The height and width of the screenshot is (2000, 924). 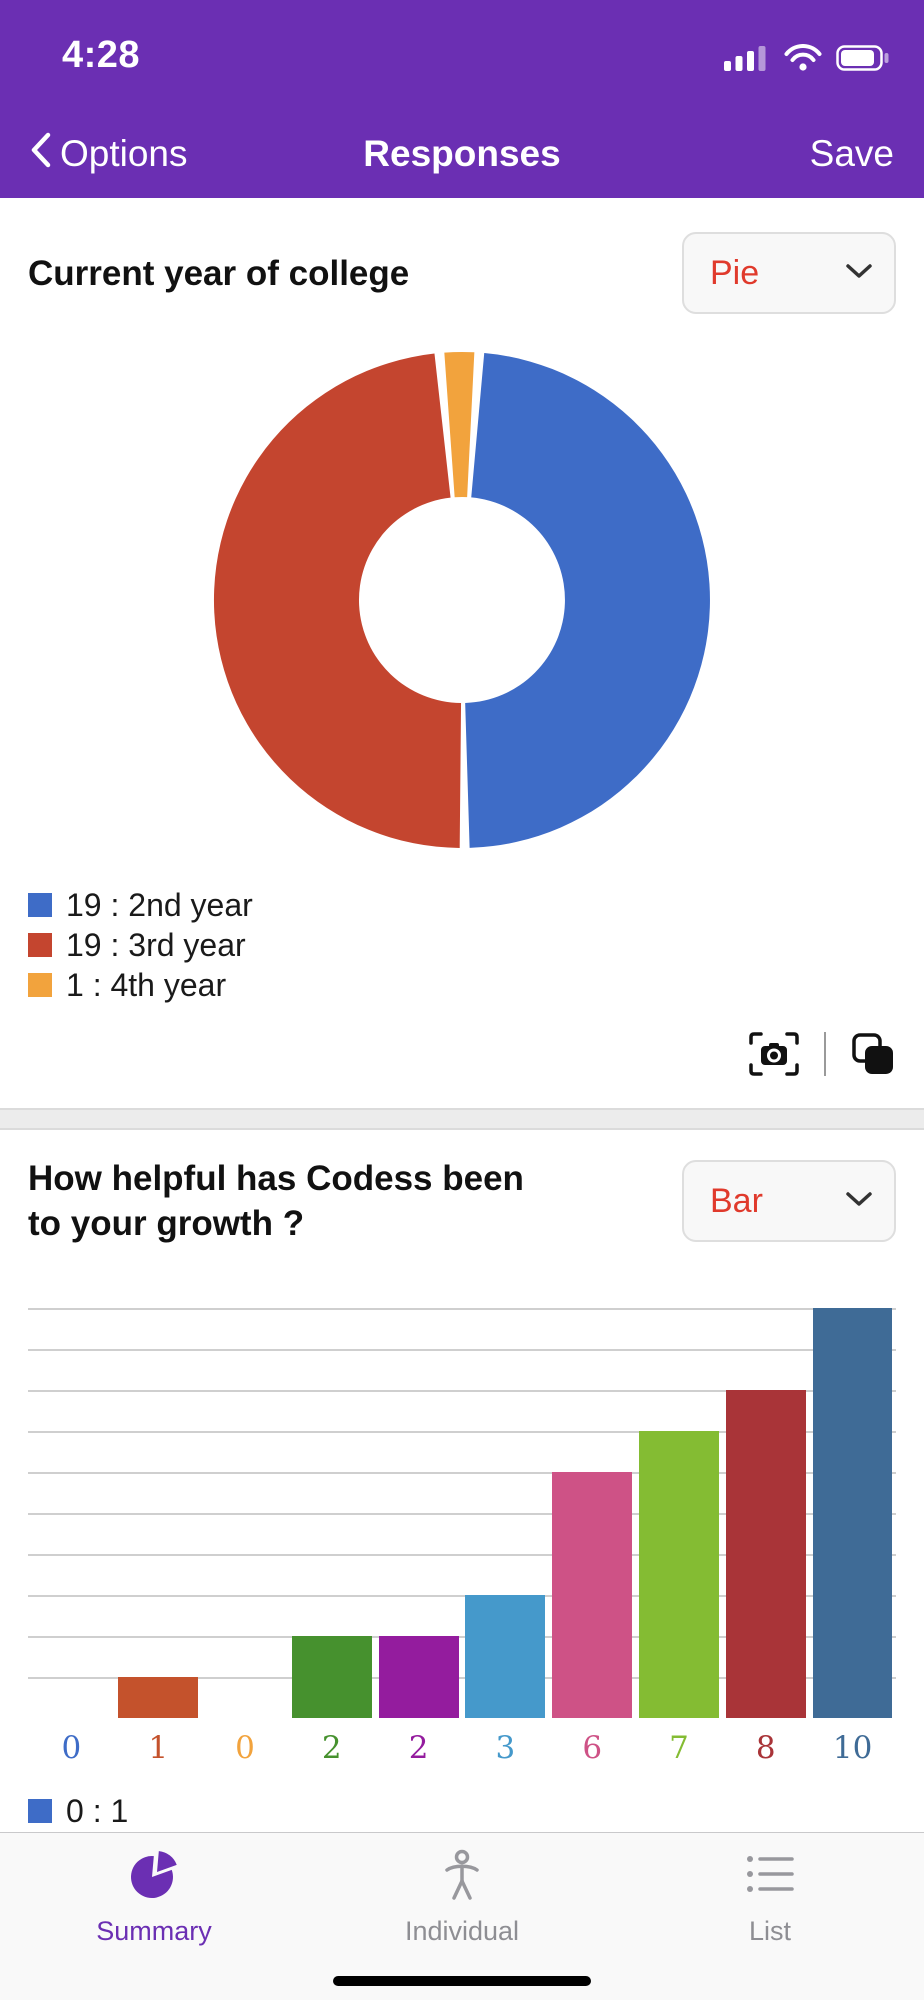 What do you see at coordinates (505, 1748) in the screenshot?
I see `x-axis-label: 3` at bounding box center [505, 1748].